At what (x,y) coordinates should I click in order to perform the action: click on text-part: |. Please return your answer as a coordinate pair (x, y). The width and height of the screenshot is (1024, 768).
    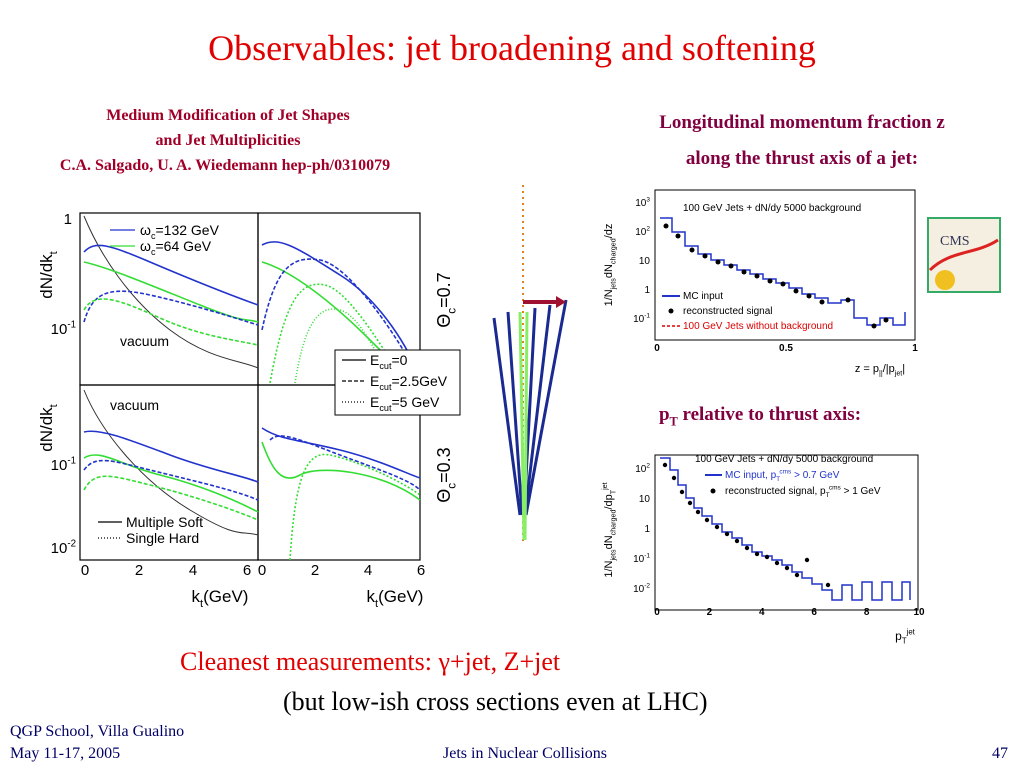
    Looking at the image, I should click on (903, 369).